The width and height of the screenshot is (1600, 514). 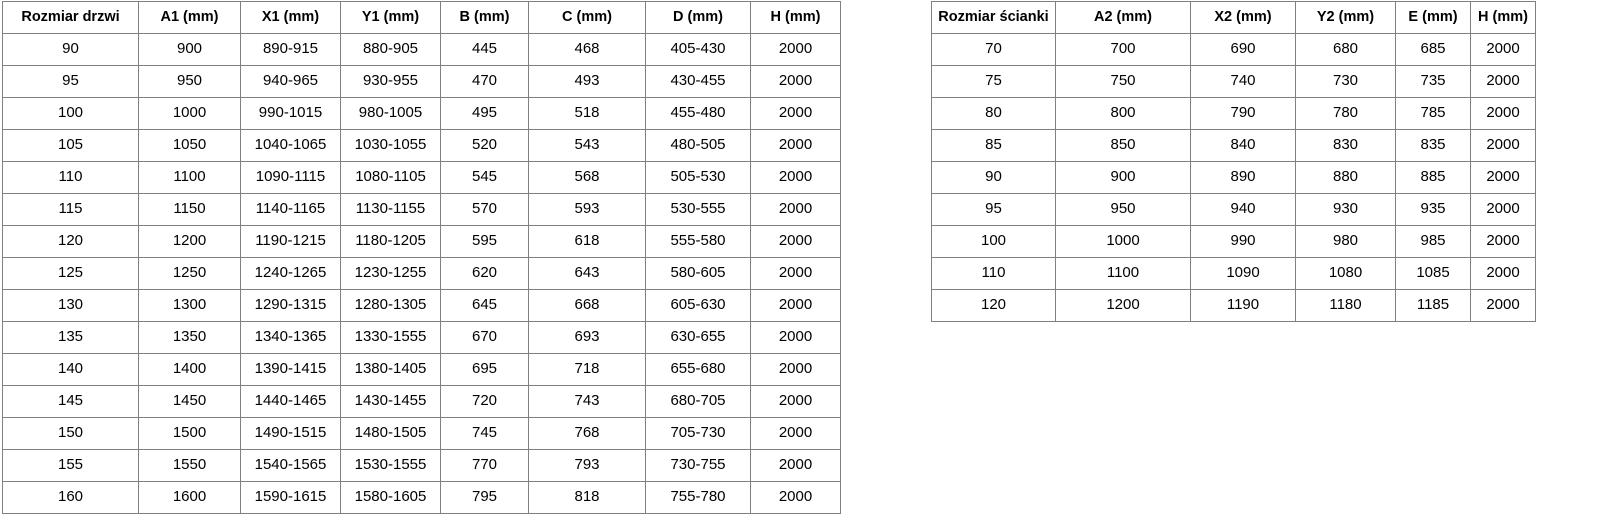 What do you see at coordinates (484, 177) in the screenshot?
I see `doors-cell: 545` at bounding box center [484, 177].